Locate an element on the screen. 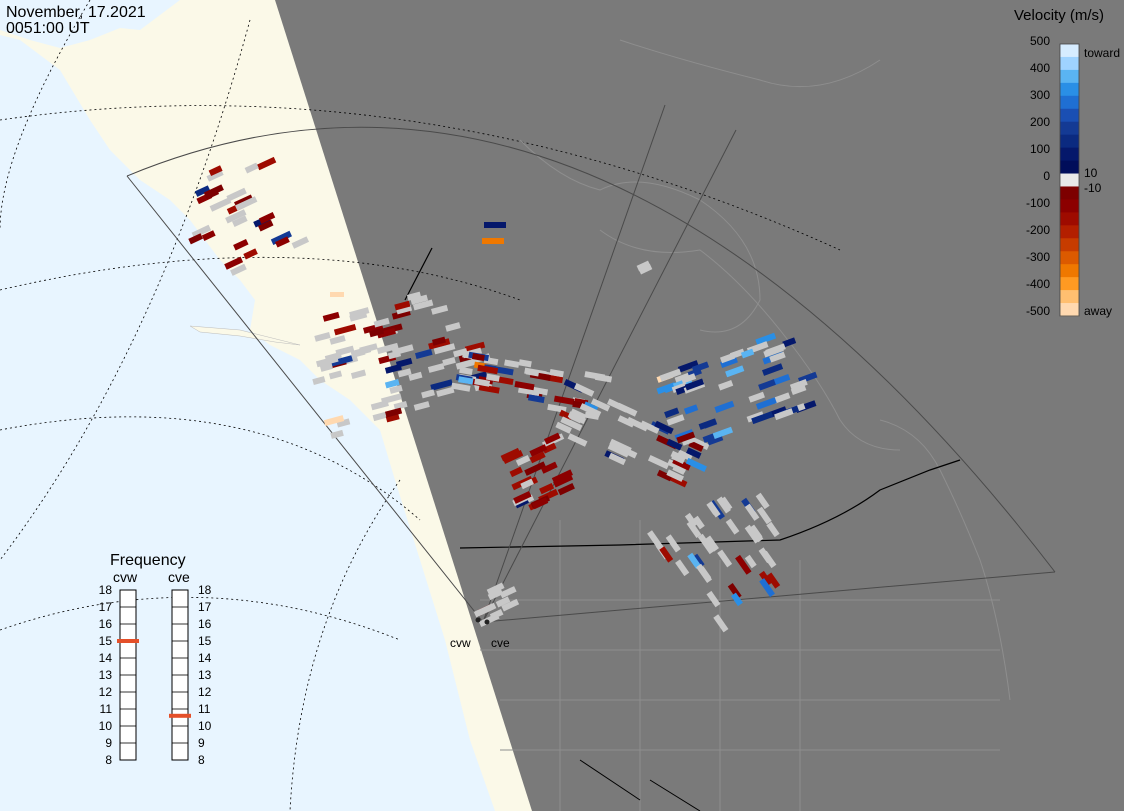  velocity-tick-labels: 500 400 300 200 100 0 -100 -200 -300 -400 -500 is located at coordinates (1038, 176).